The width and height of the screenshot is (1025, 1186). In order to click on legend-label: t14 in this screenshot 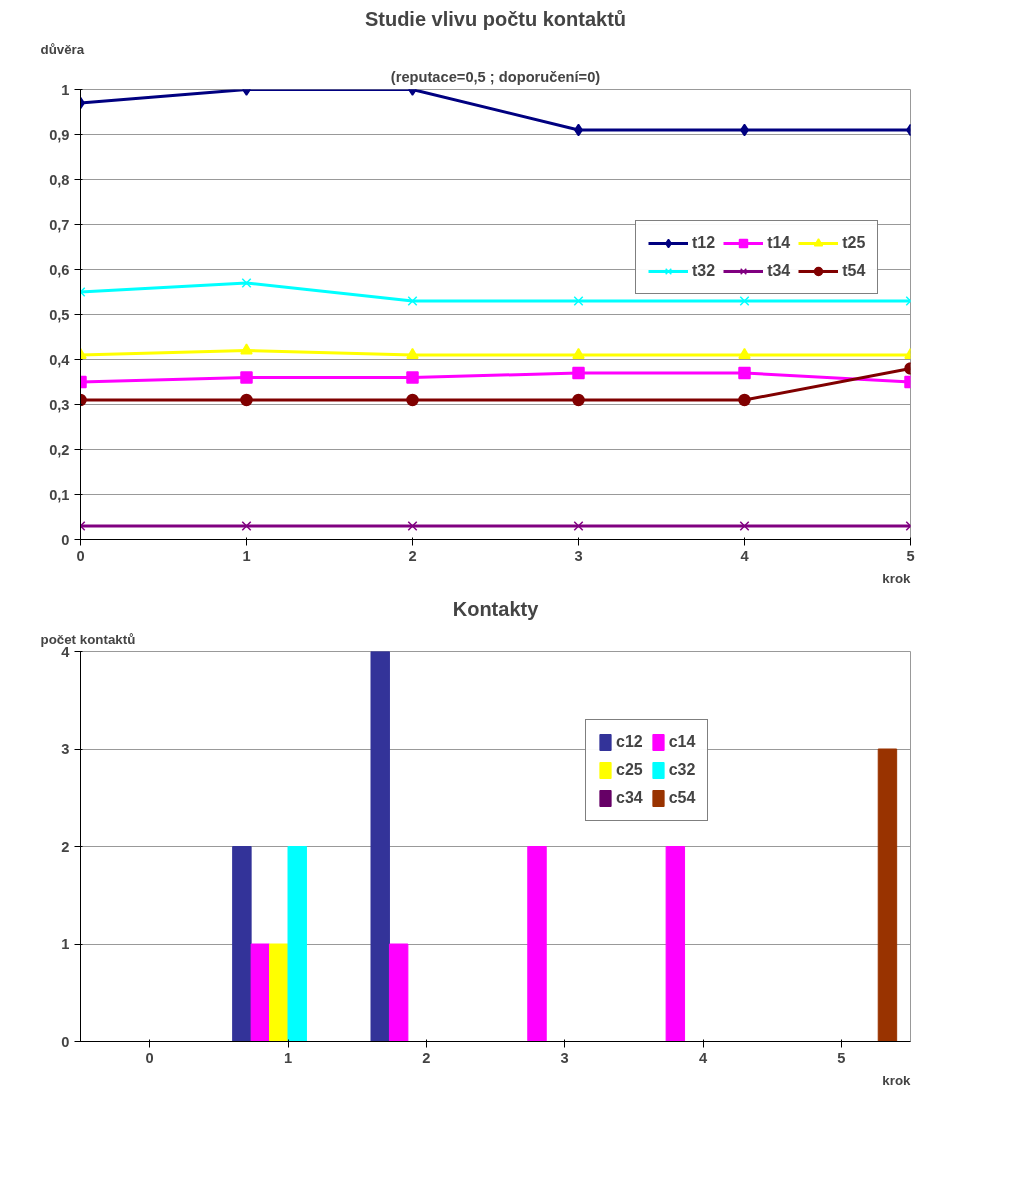, I will do `click(779, 243)`.